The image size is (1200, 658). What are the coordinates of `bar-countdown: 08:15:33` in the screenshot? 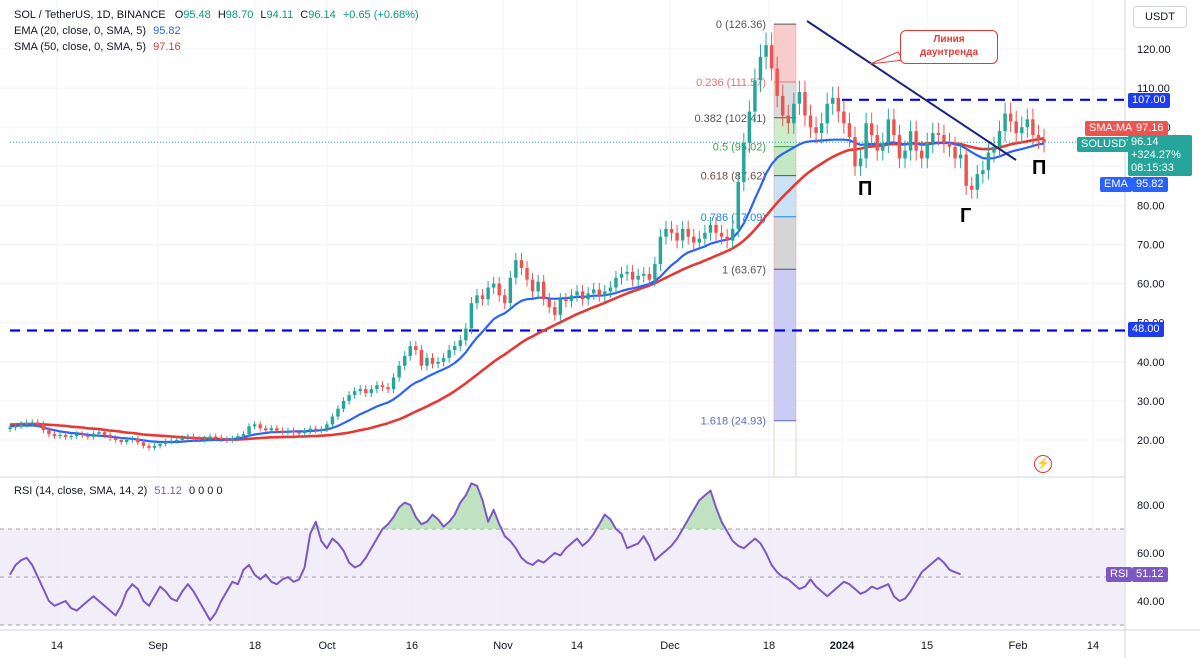 It's located at (1152, 168).